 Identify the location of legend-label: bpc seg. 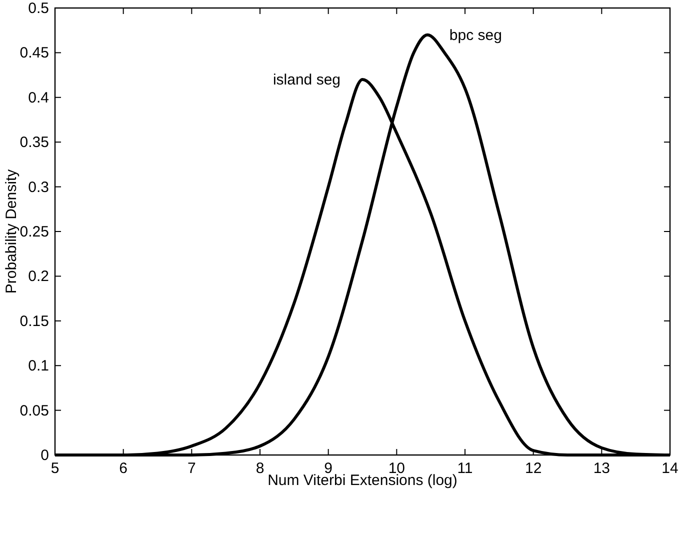
(475, 35).